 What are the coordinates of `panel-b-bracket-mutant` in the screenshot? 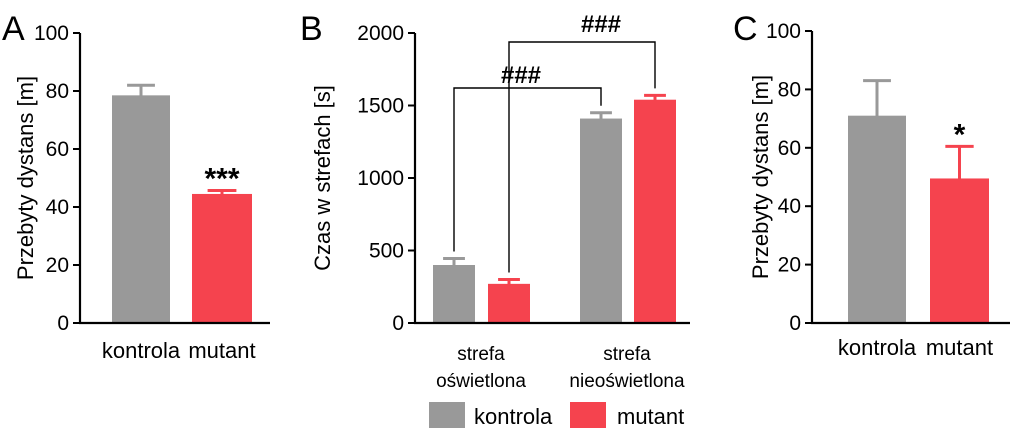 It's located at (582, 157).